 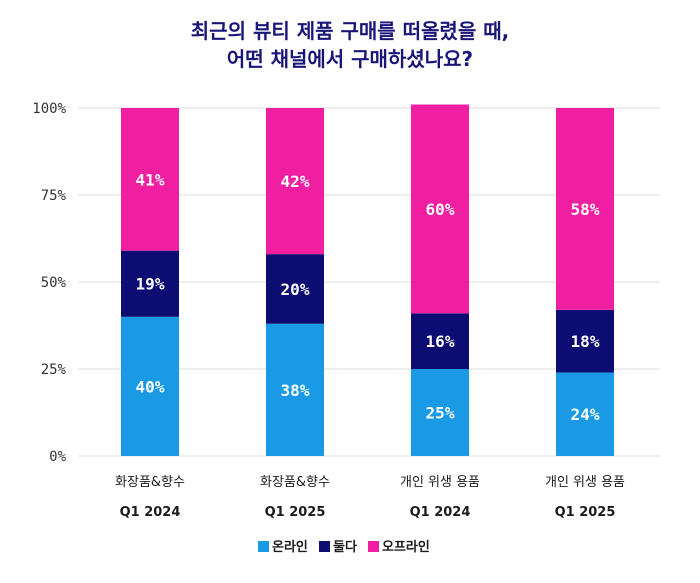 I want to click on data-label: 24%, so click(x=585, y=414).